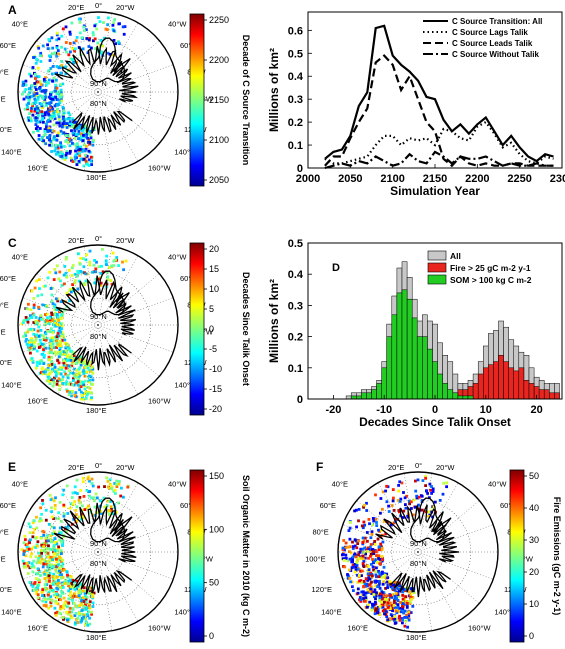 The image size is (565, 649). I want to click on map-boundary, so click(98, 552).